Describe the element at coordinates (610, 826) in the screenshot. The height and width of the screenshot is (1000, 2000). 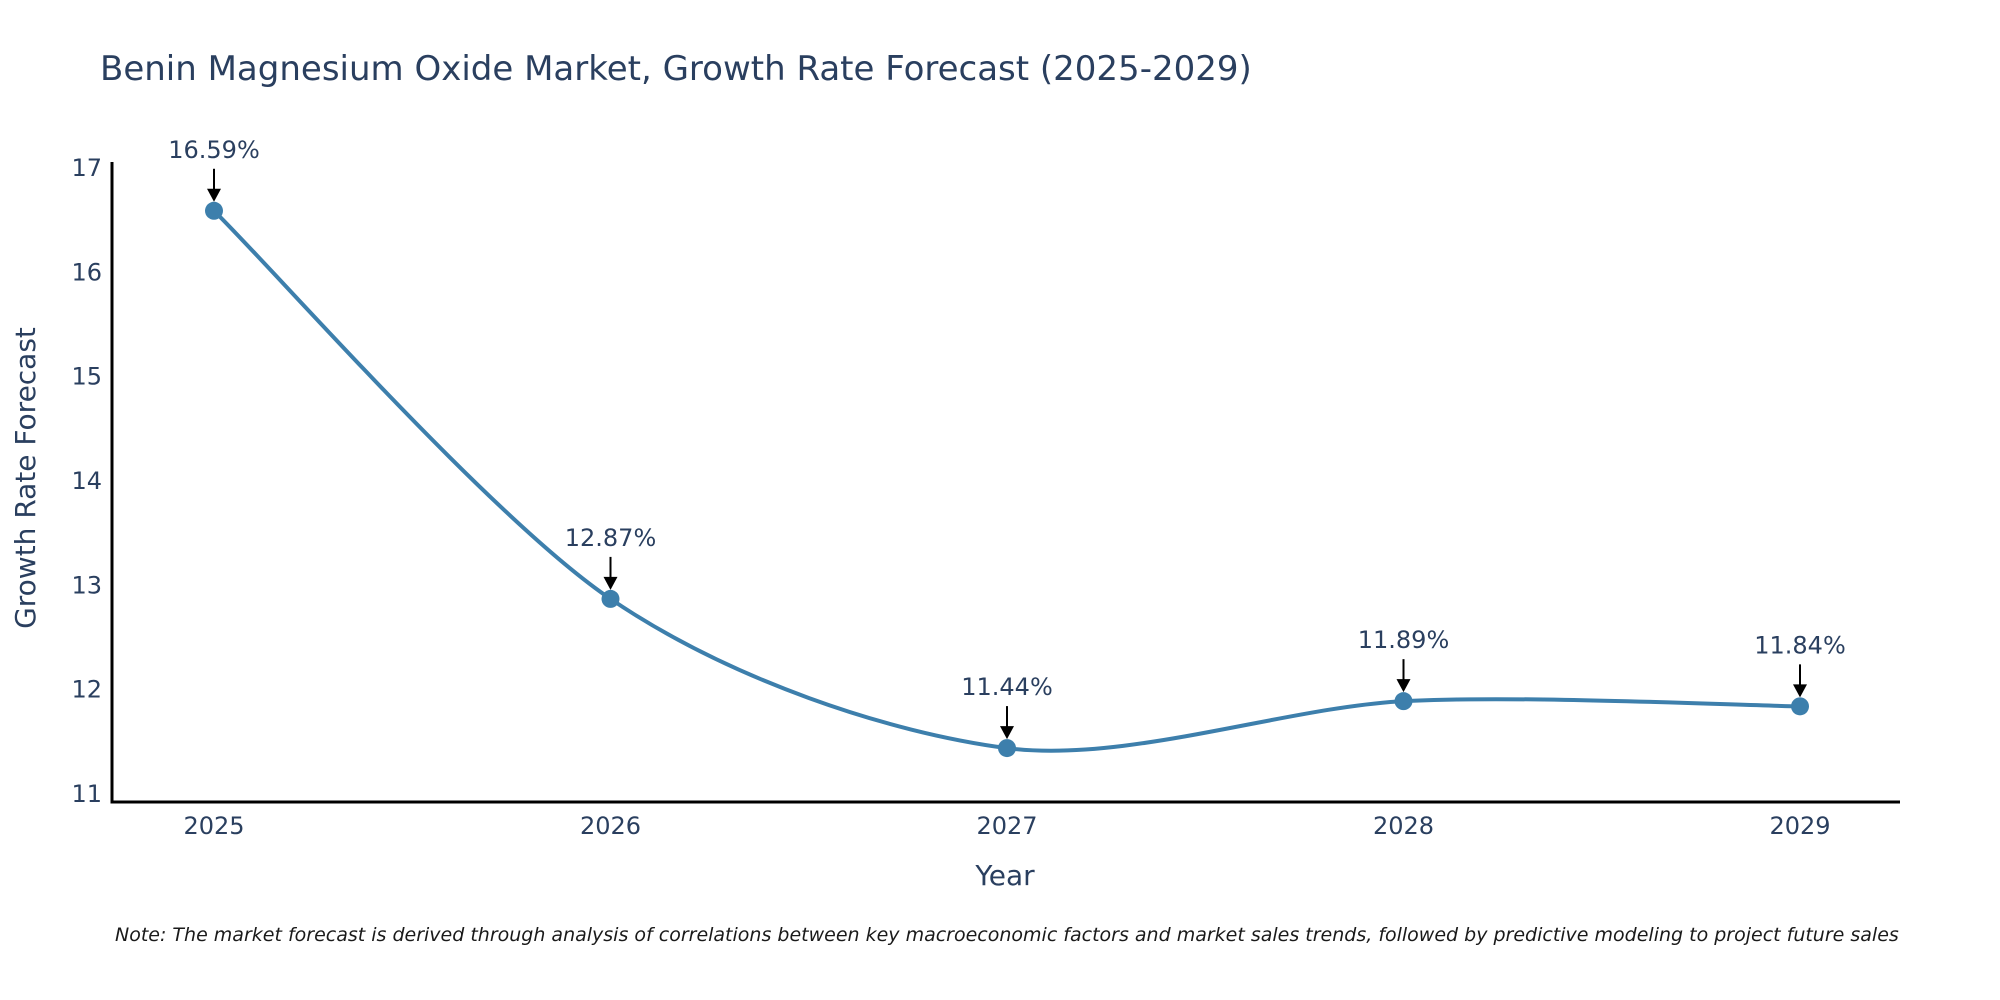
I see `x-tick-label: 2026` at that location.